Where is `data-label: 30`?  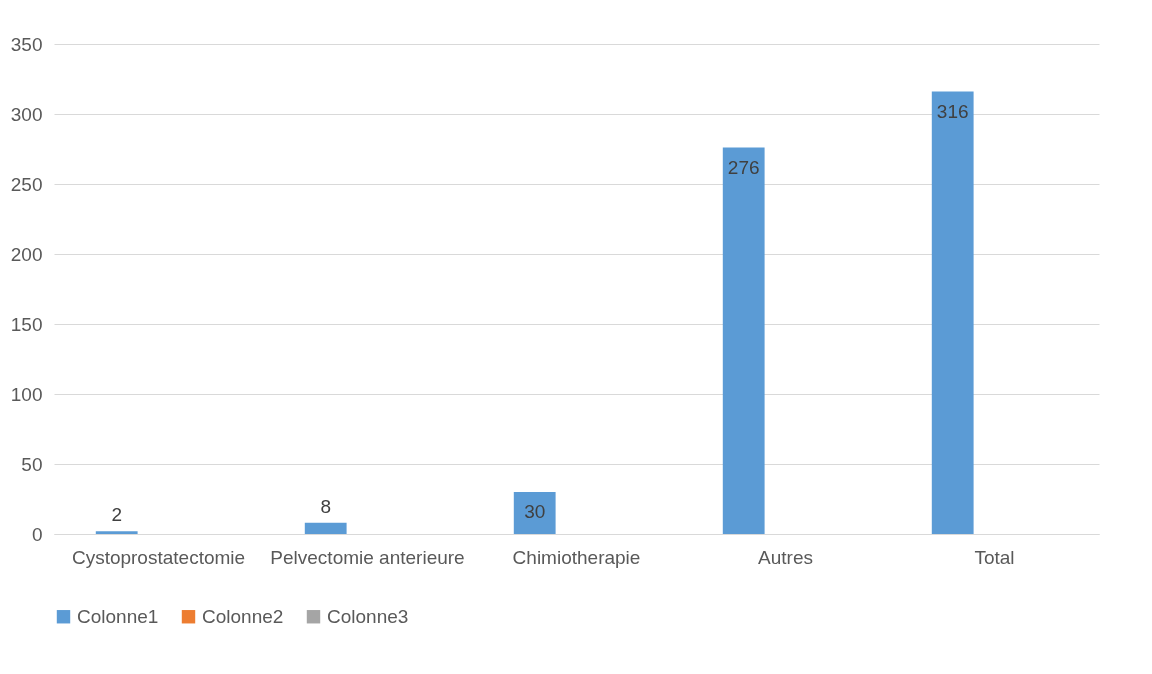 data-label: 30 is located at coordinates (535, 511).